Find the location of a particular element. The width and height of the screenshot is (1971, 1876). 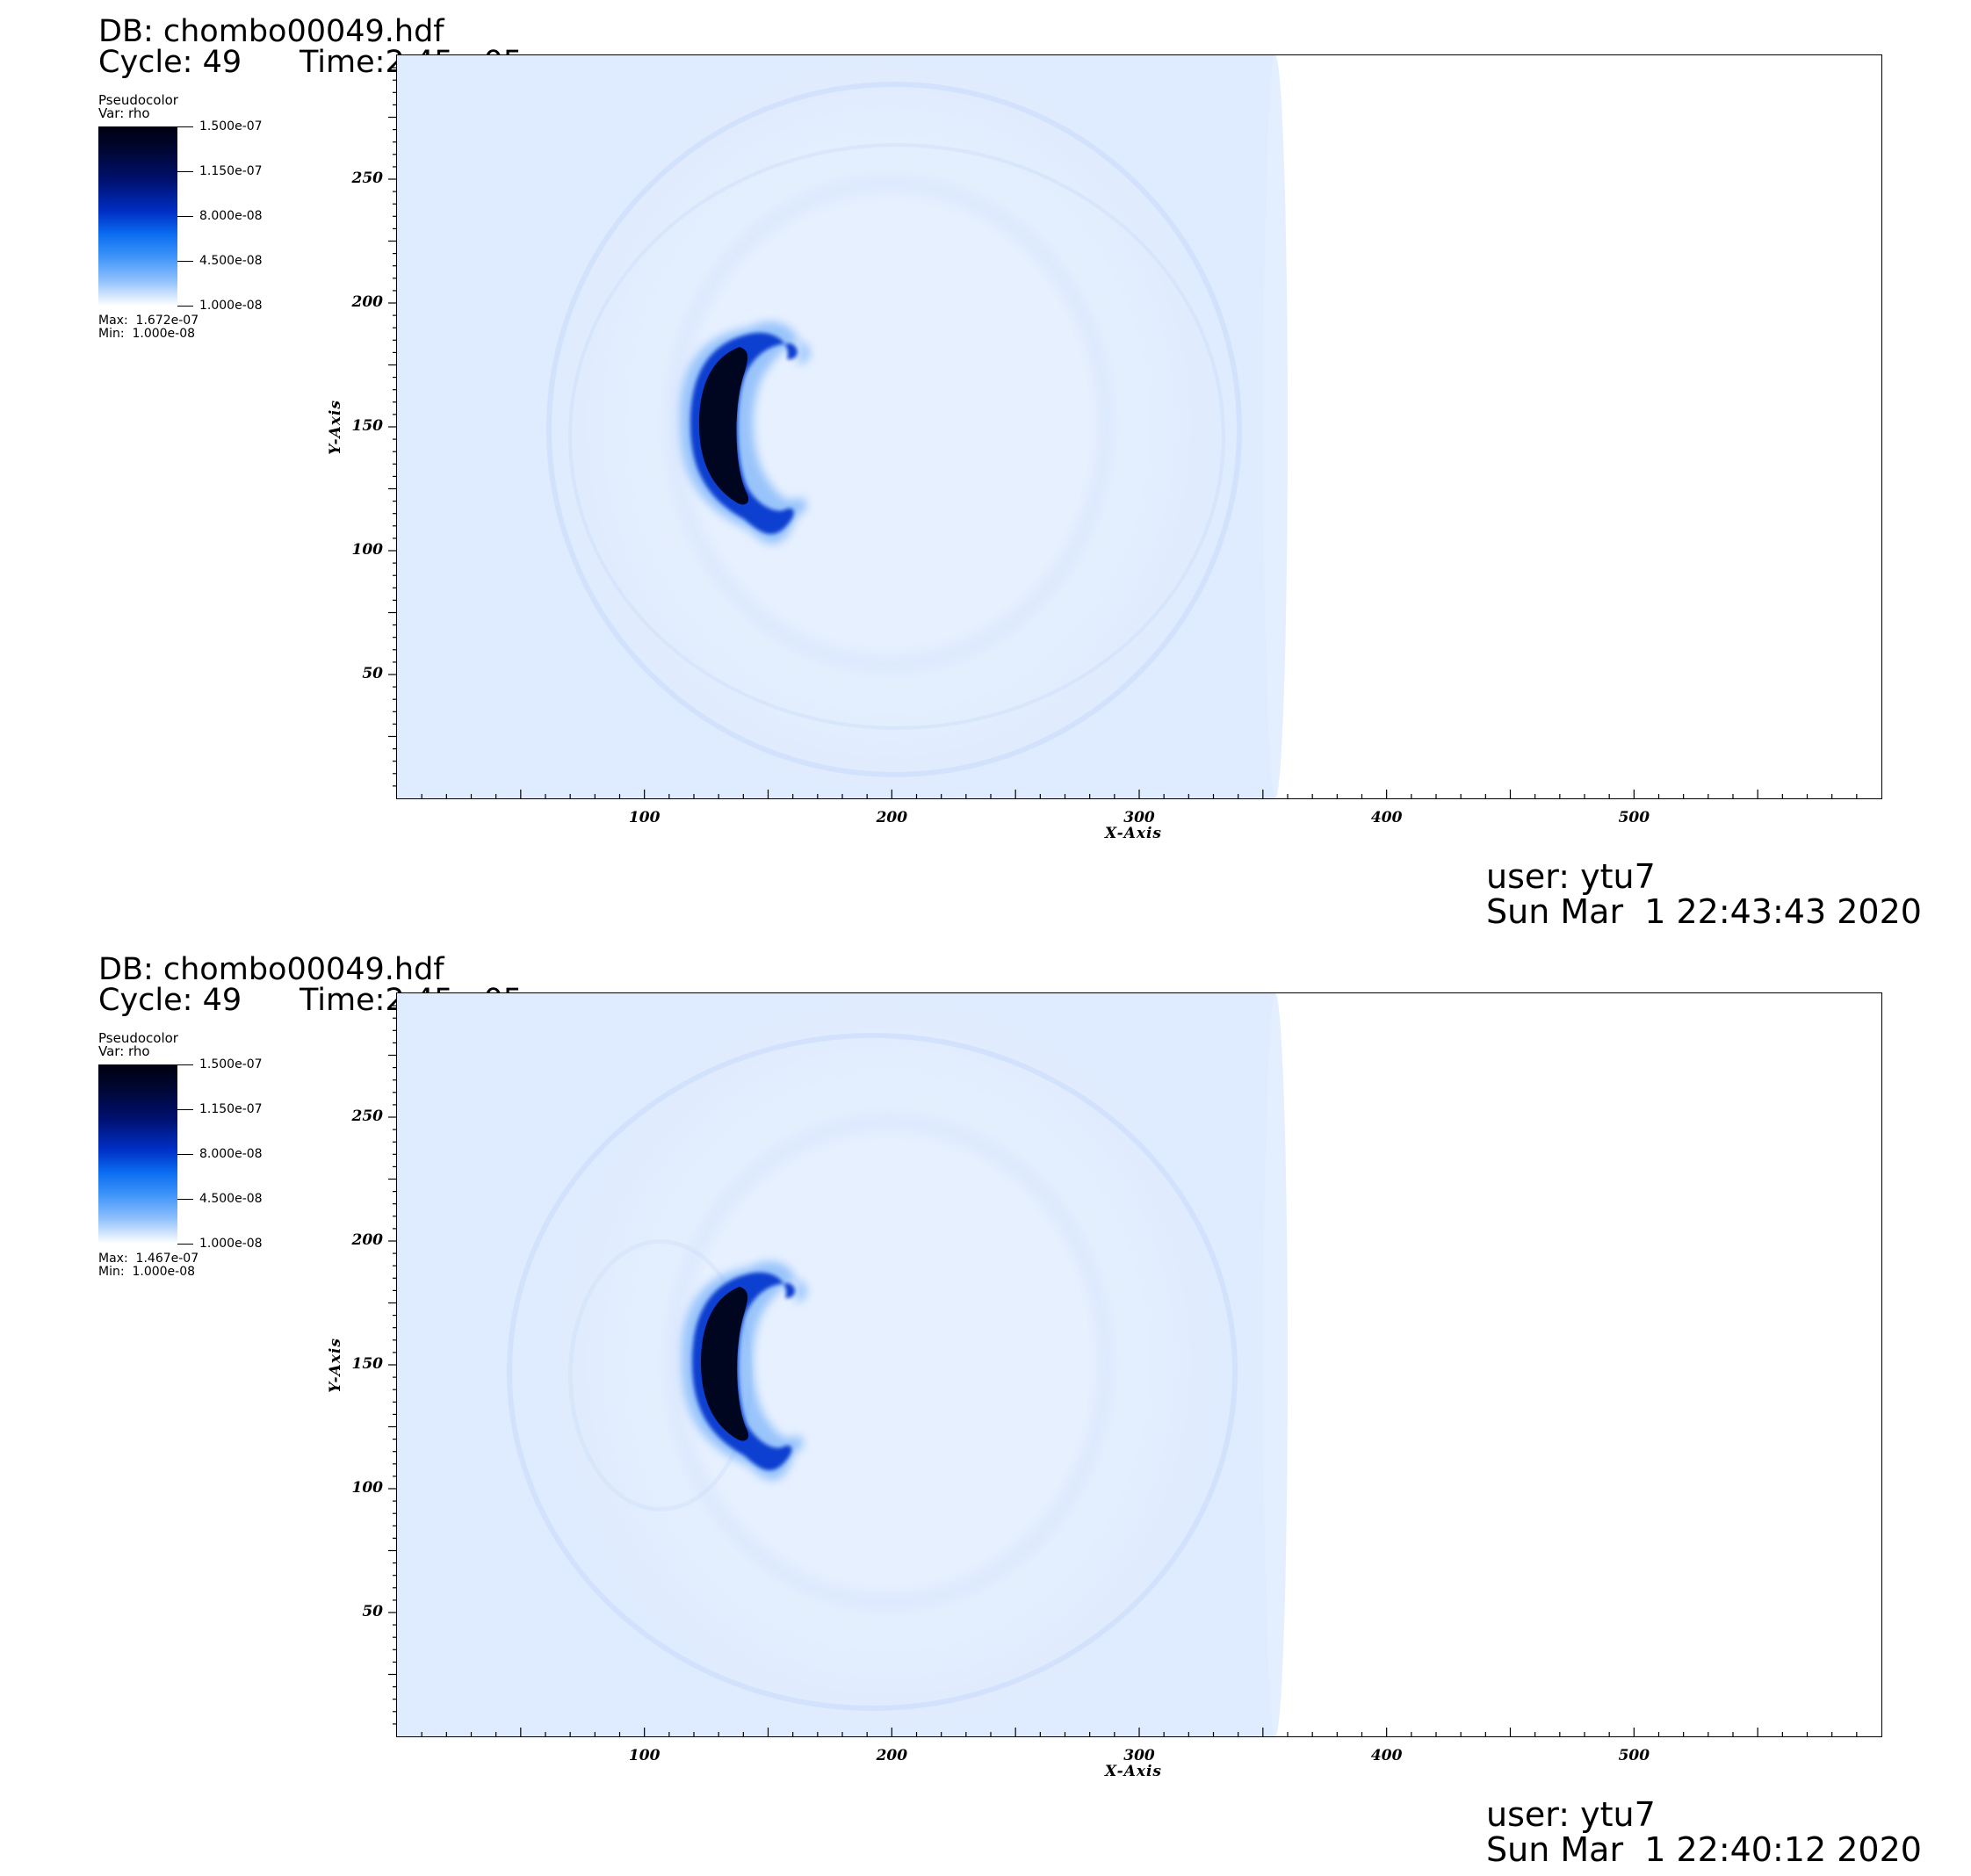

date-label: Sun Mar 1 22:40:12 2020 is located at coordinates (1704, 1849).